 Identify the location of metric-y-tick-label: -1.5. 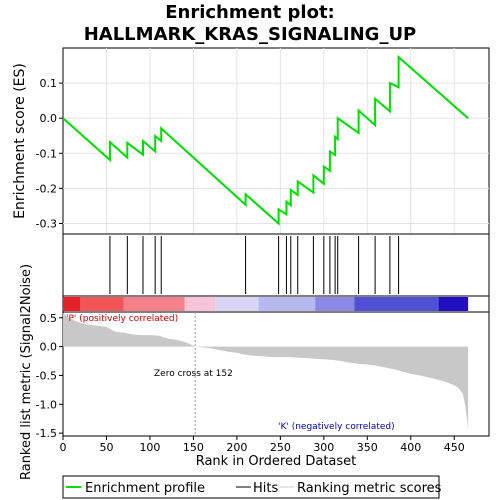
(46, 433).